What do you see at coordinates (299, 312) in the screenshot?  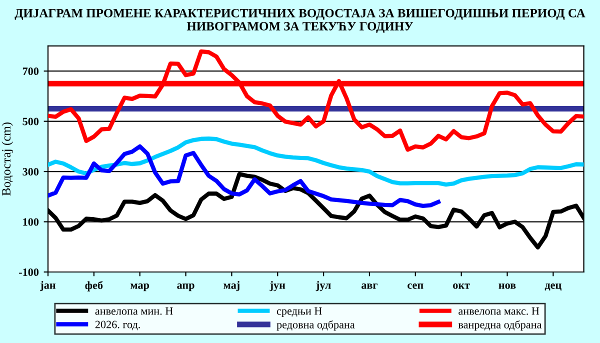 I see `legend-label: средњи Н` at bounding box center [299, 312].